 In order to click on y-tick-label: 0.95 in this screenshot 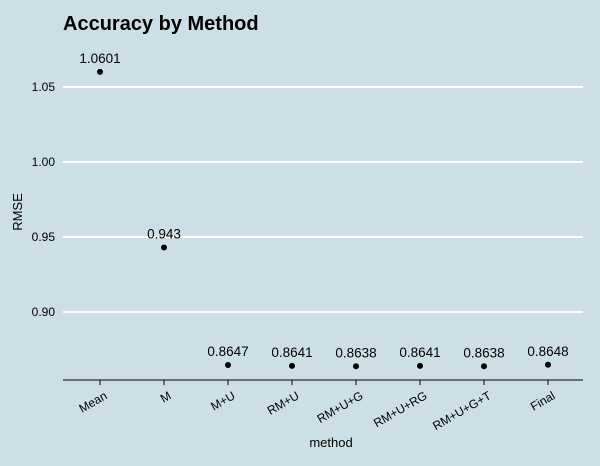, I will do `click(44, 237)`.